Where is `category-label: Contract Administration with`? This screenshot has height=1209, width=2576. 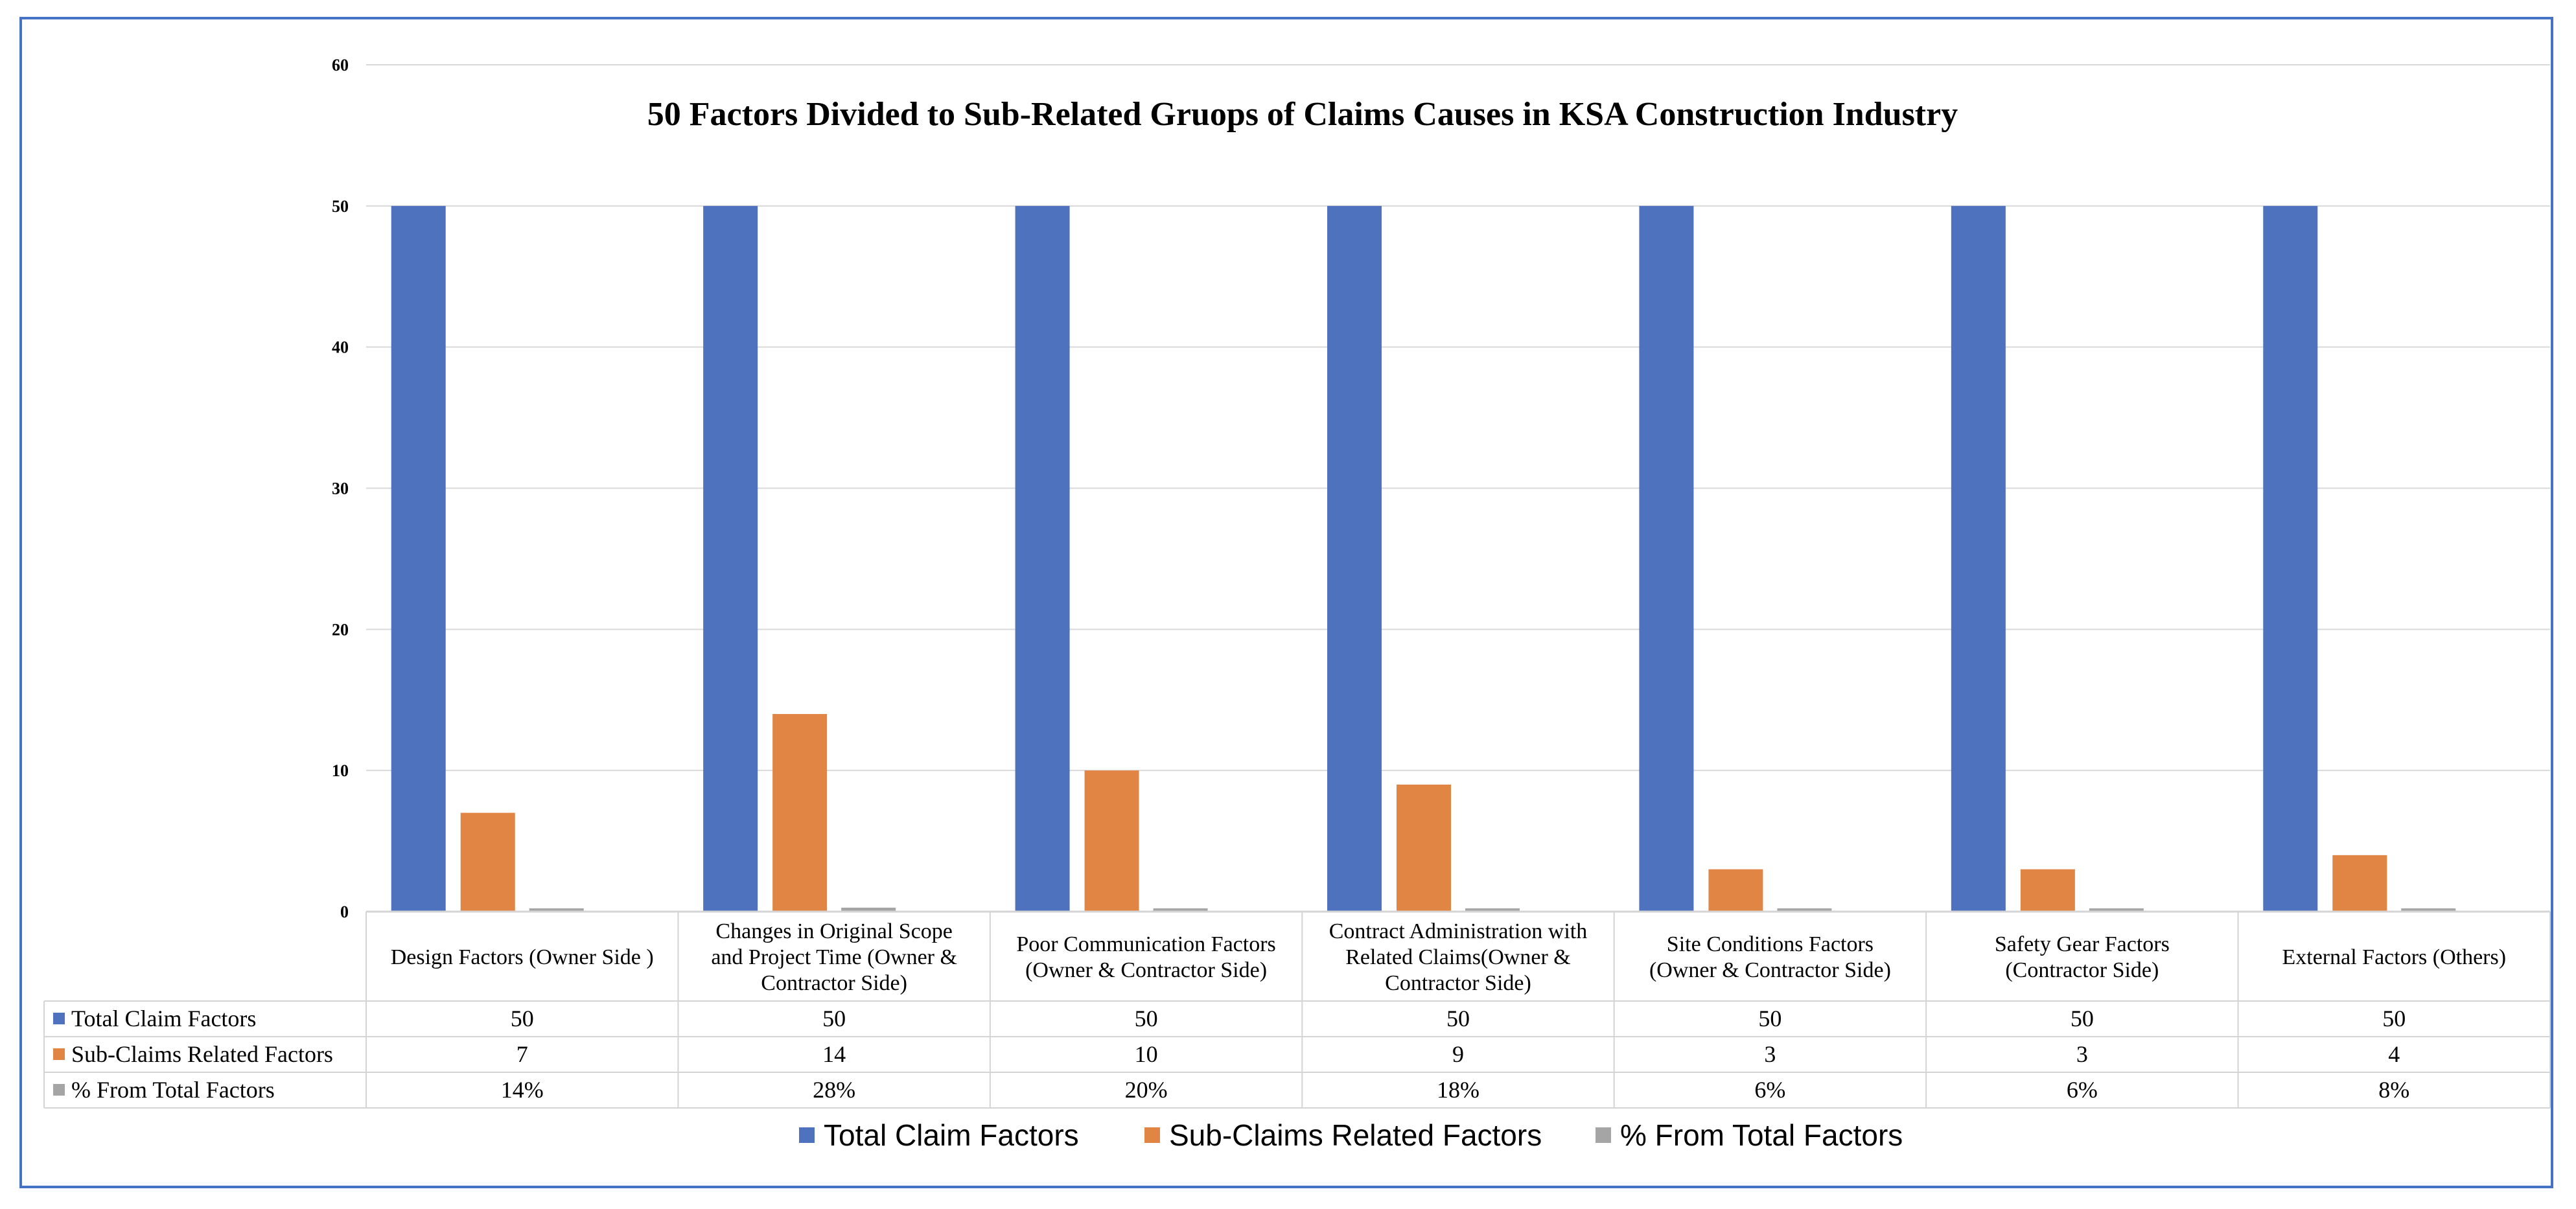
category-label: Contract Administration with is located at coordinates (1459, 931).